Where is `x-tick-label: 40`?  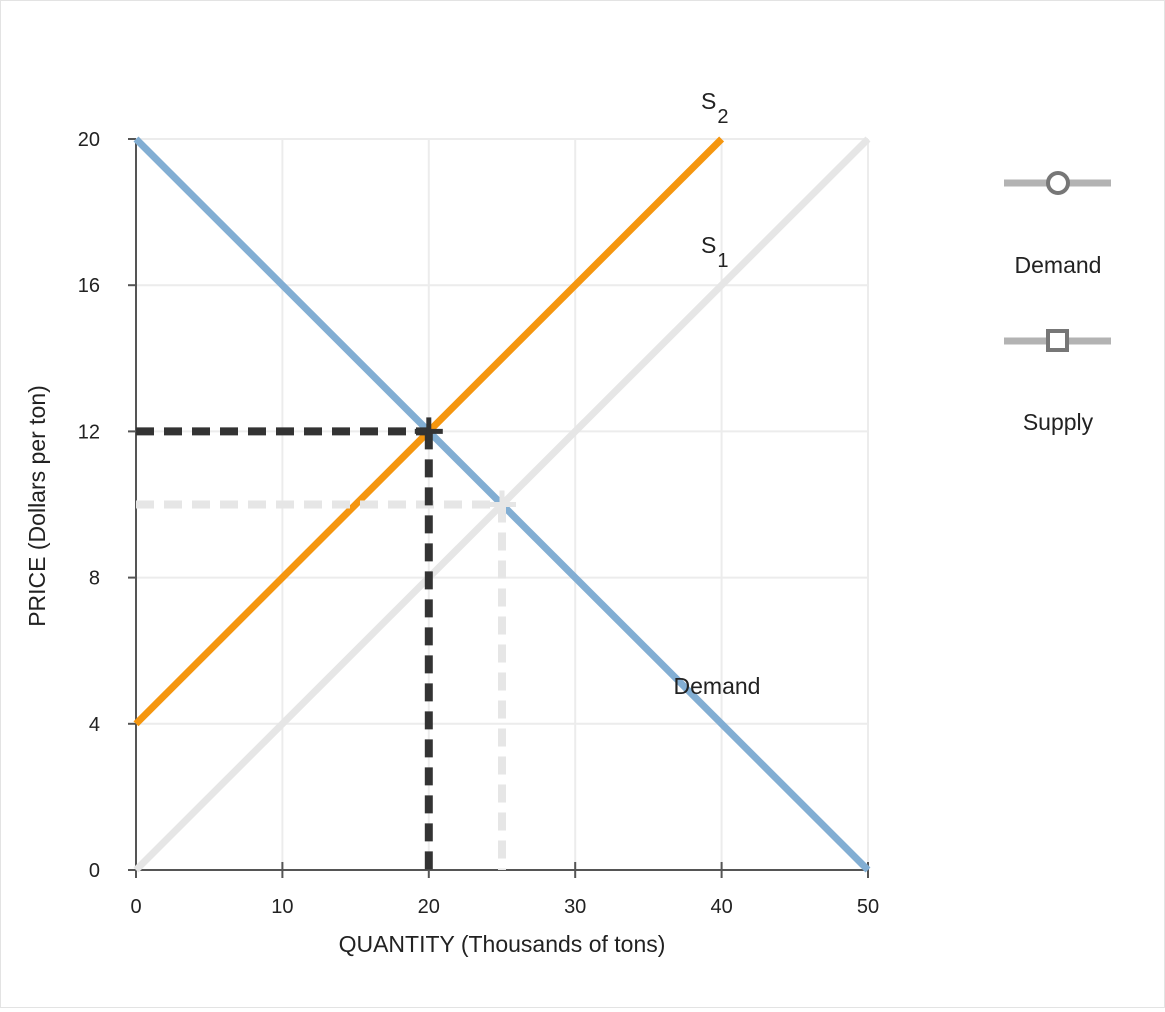
x-tick-label: 40 is located at coordinates (721, 907).